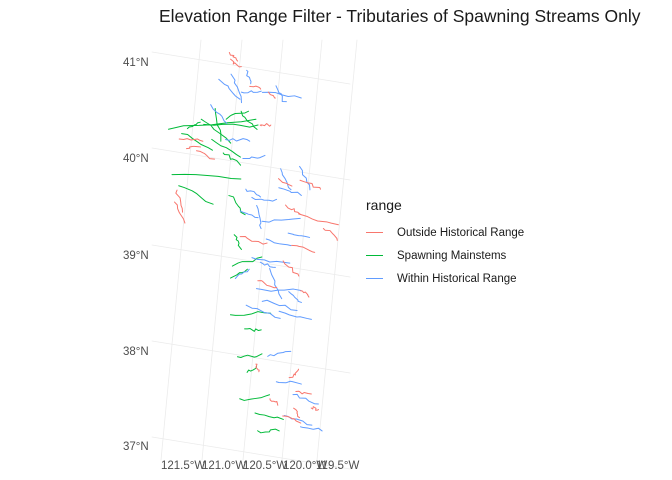 The width and height of the screenshot is (672, 480). I want to click on legend-item-outside: Outside Historical Range, so click(445, 232).